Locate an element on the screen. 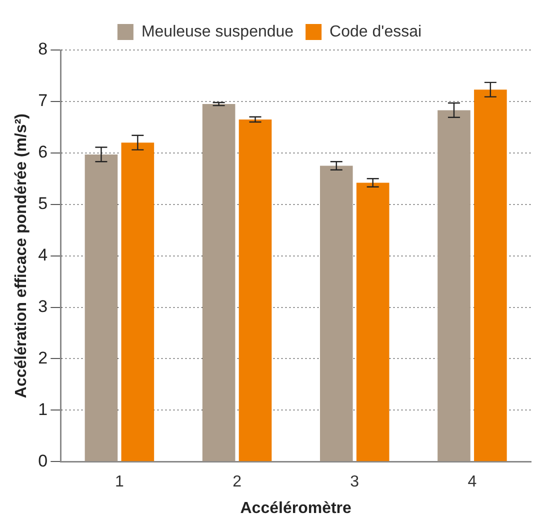  y-tick-label: 3 is located at coordinates (43, 306).